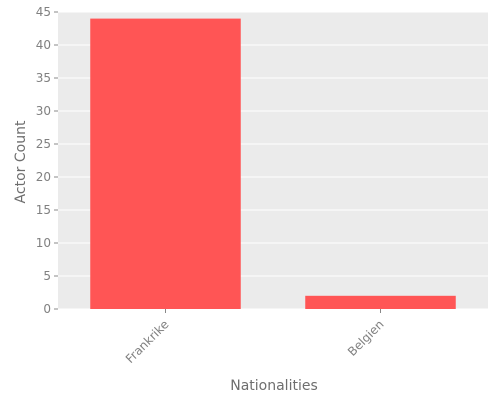 The width and height of the screenshot is (500, 400). I want to click on y-tick-label: 25, so click(43, 144).